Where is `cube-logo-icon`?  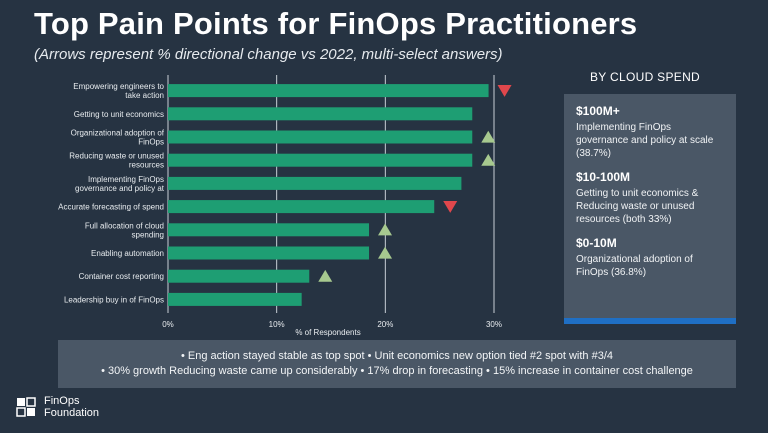
cube-logo-icon is located at coordinates (26, 407).